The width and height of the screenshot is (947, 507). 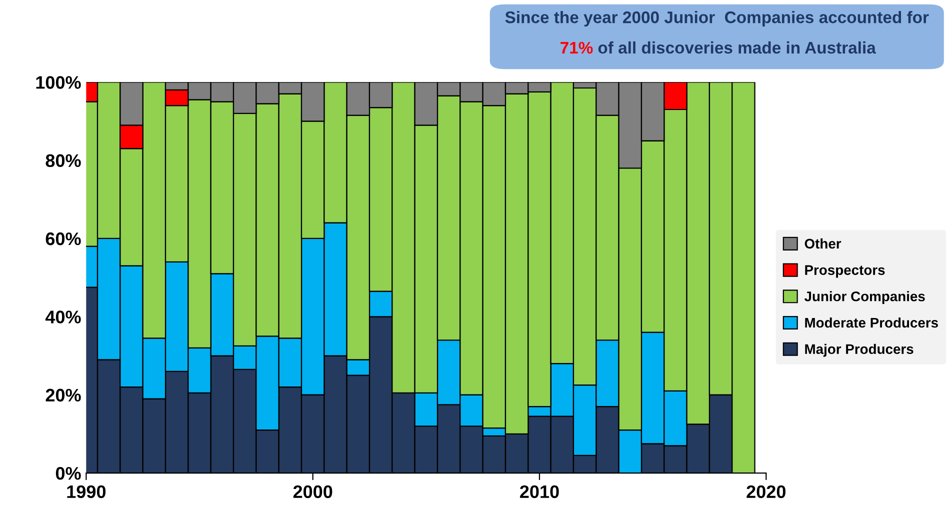 What do you see at coordinates (63, 239) in the screenshot?
I see `y-tick-label: 60%` at bounding box center [63, 239].